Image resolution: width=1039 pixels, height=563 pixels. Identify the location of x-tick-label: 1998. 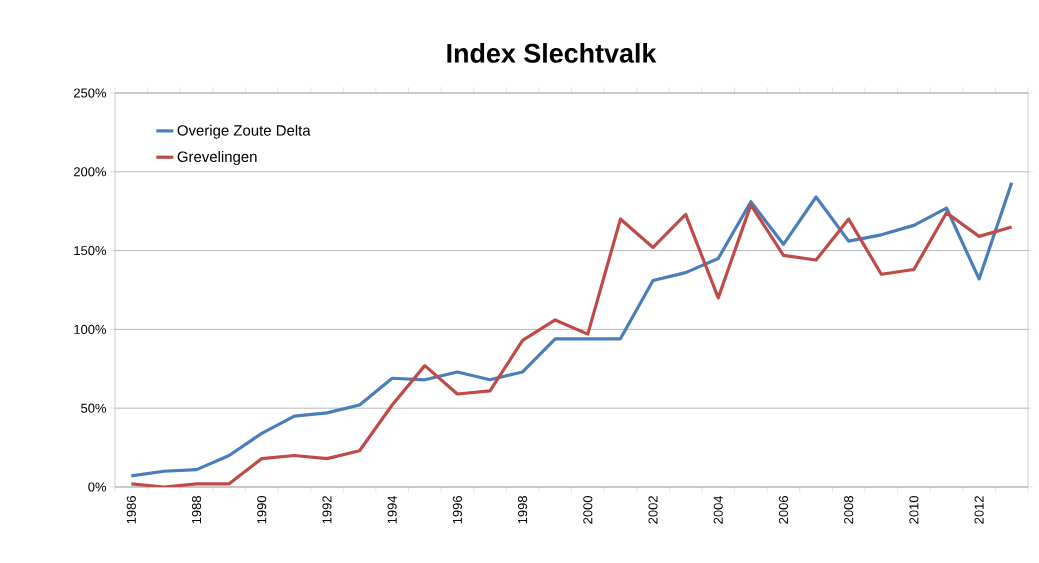
(523, 510).